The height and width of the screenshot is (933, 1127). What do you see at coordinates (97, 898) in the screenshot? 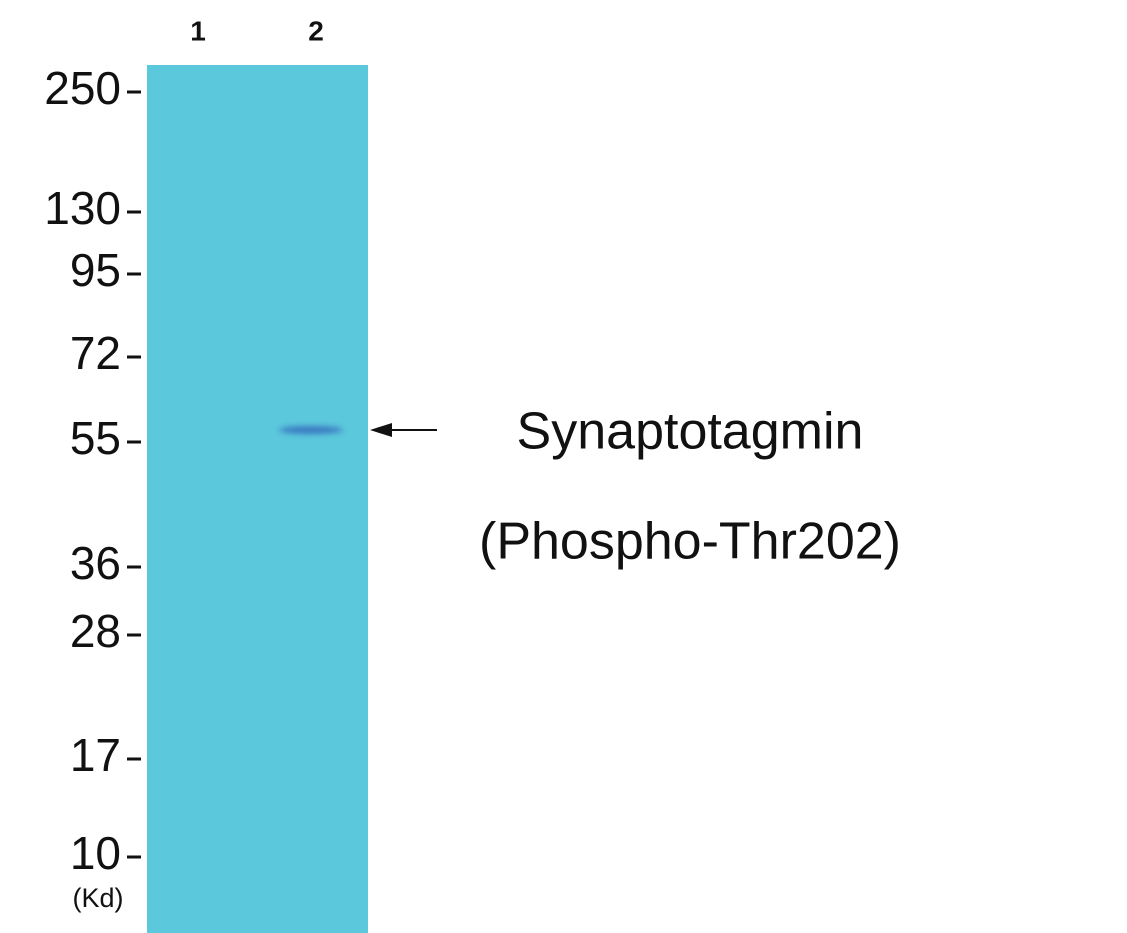
I see `unit-label: (Kd)` at bounding box center [97, 898].